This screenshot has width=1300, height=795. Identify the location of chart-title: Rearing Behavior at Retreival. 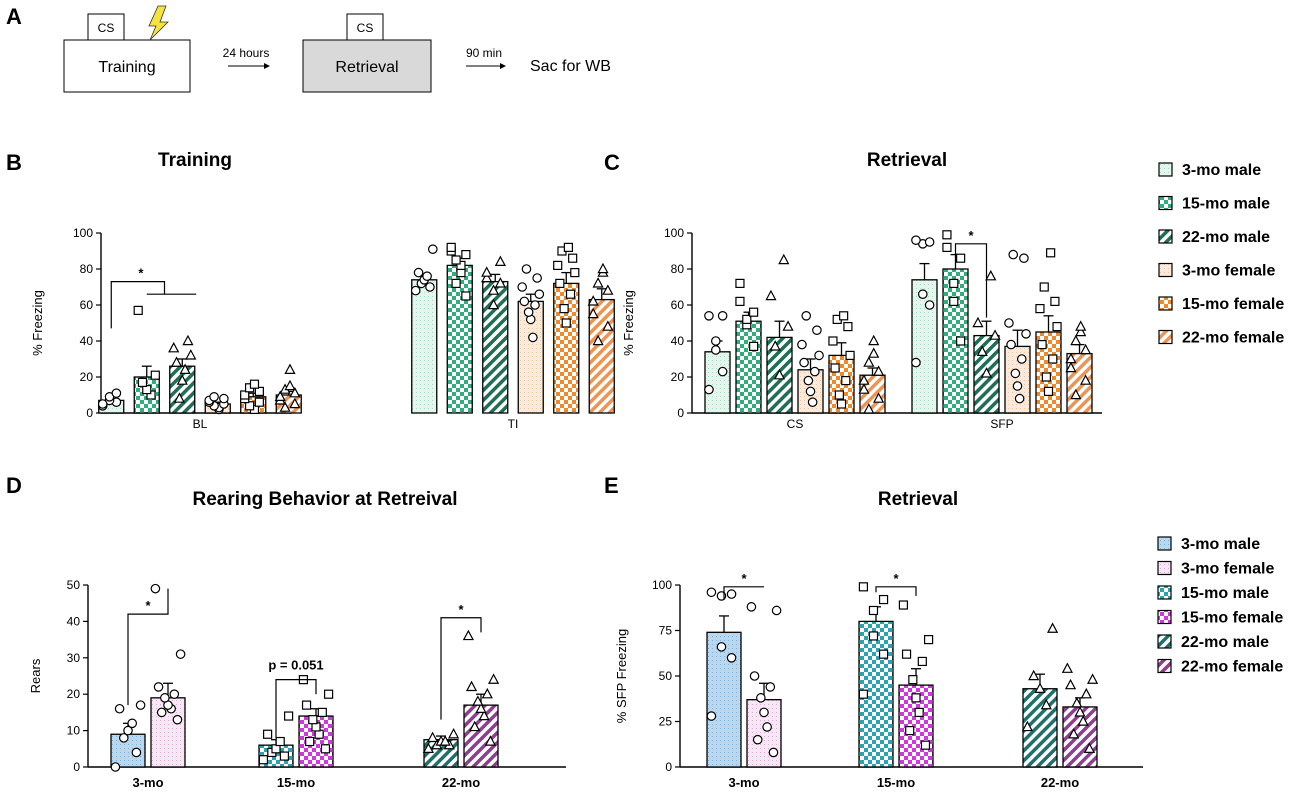
(324, 499).